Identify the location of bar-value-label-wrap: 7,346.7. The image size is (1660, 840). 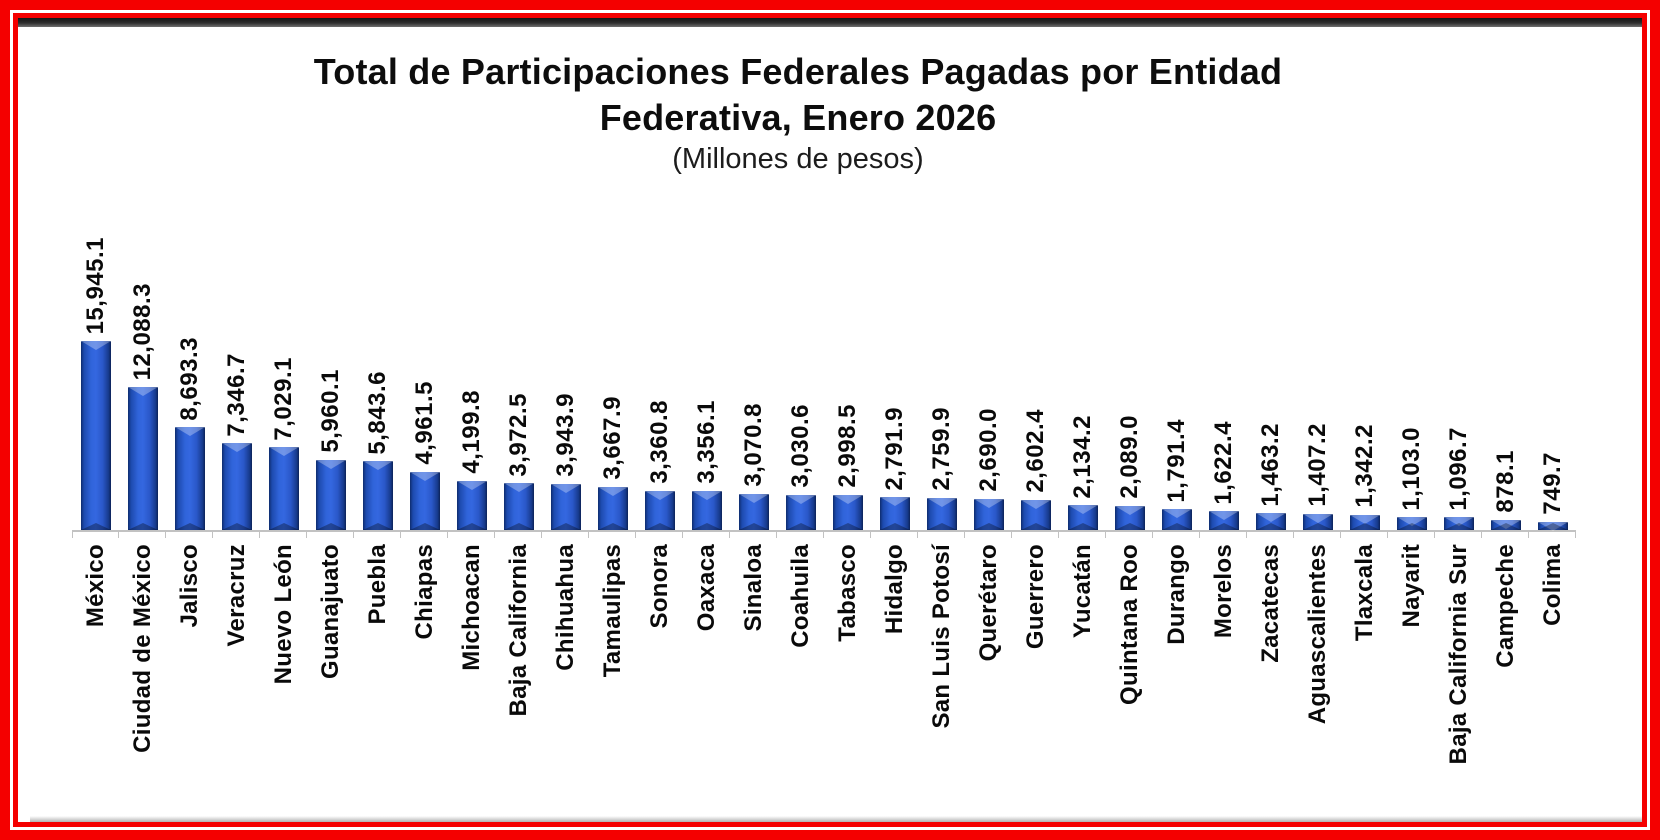
(236, 395).